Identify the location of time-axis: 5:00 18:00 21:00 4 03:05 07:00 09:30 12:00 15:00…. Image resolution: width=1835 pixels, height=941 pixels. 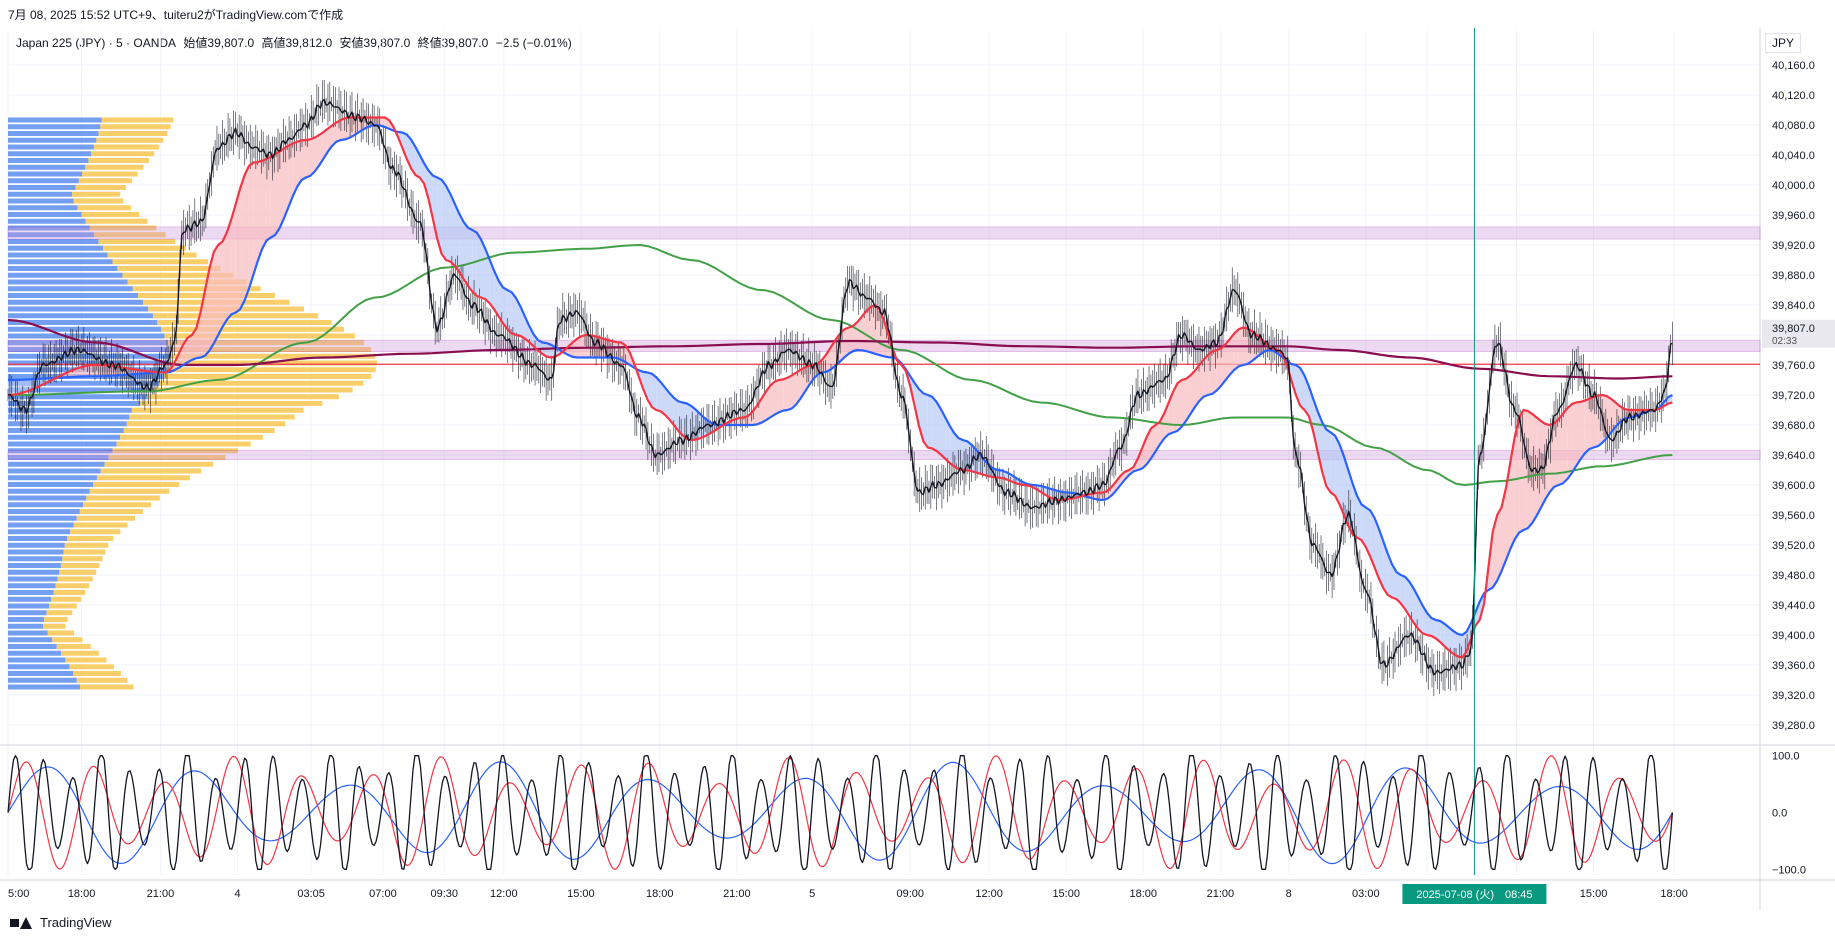
(848, 894).